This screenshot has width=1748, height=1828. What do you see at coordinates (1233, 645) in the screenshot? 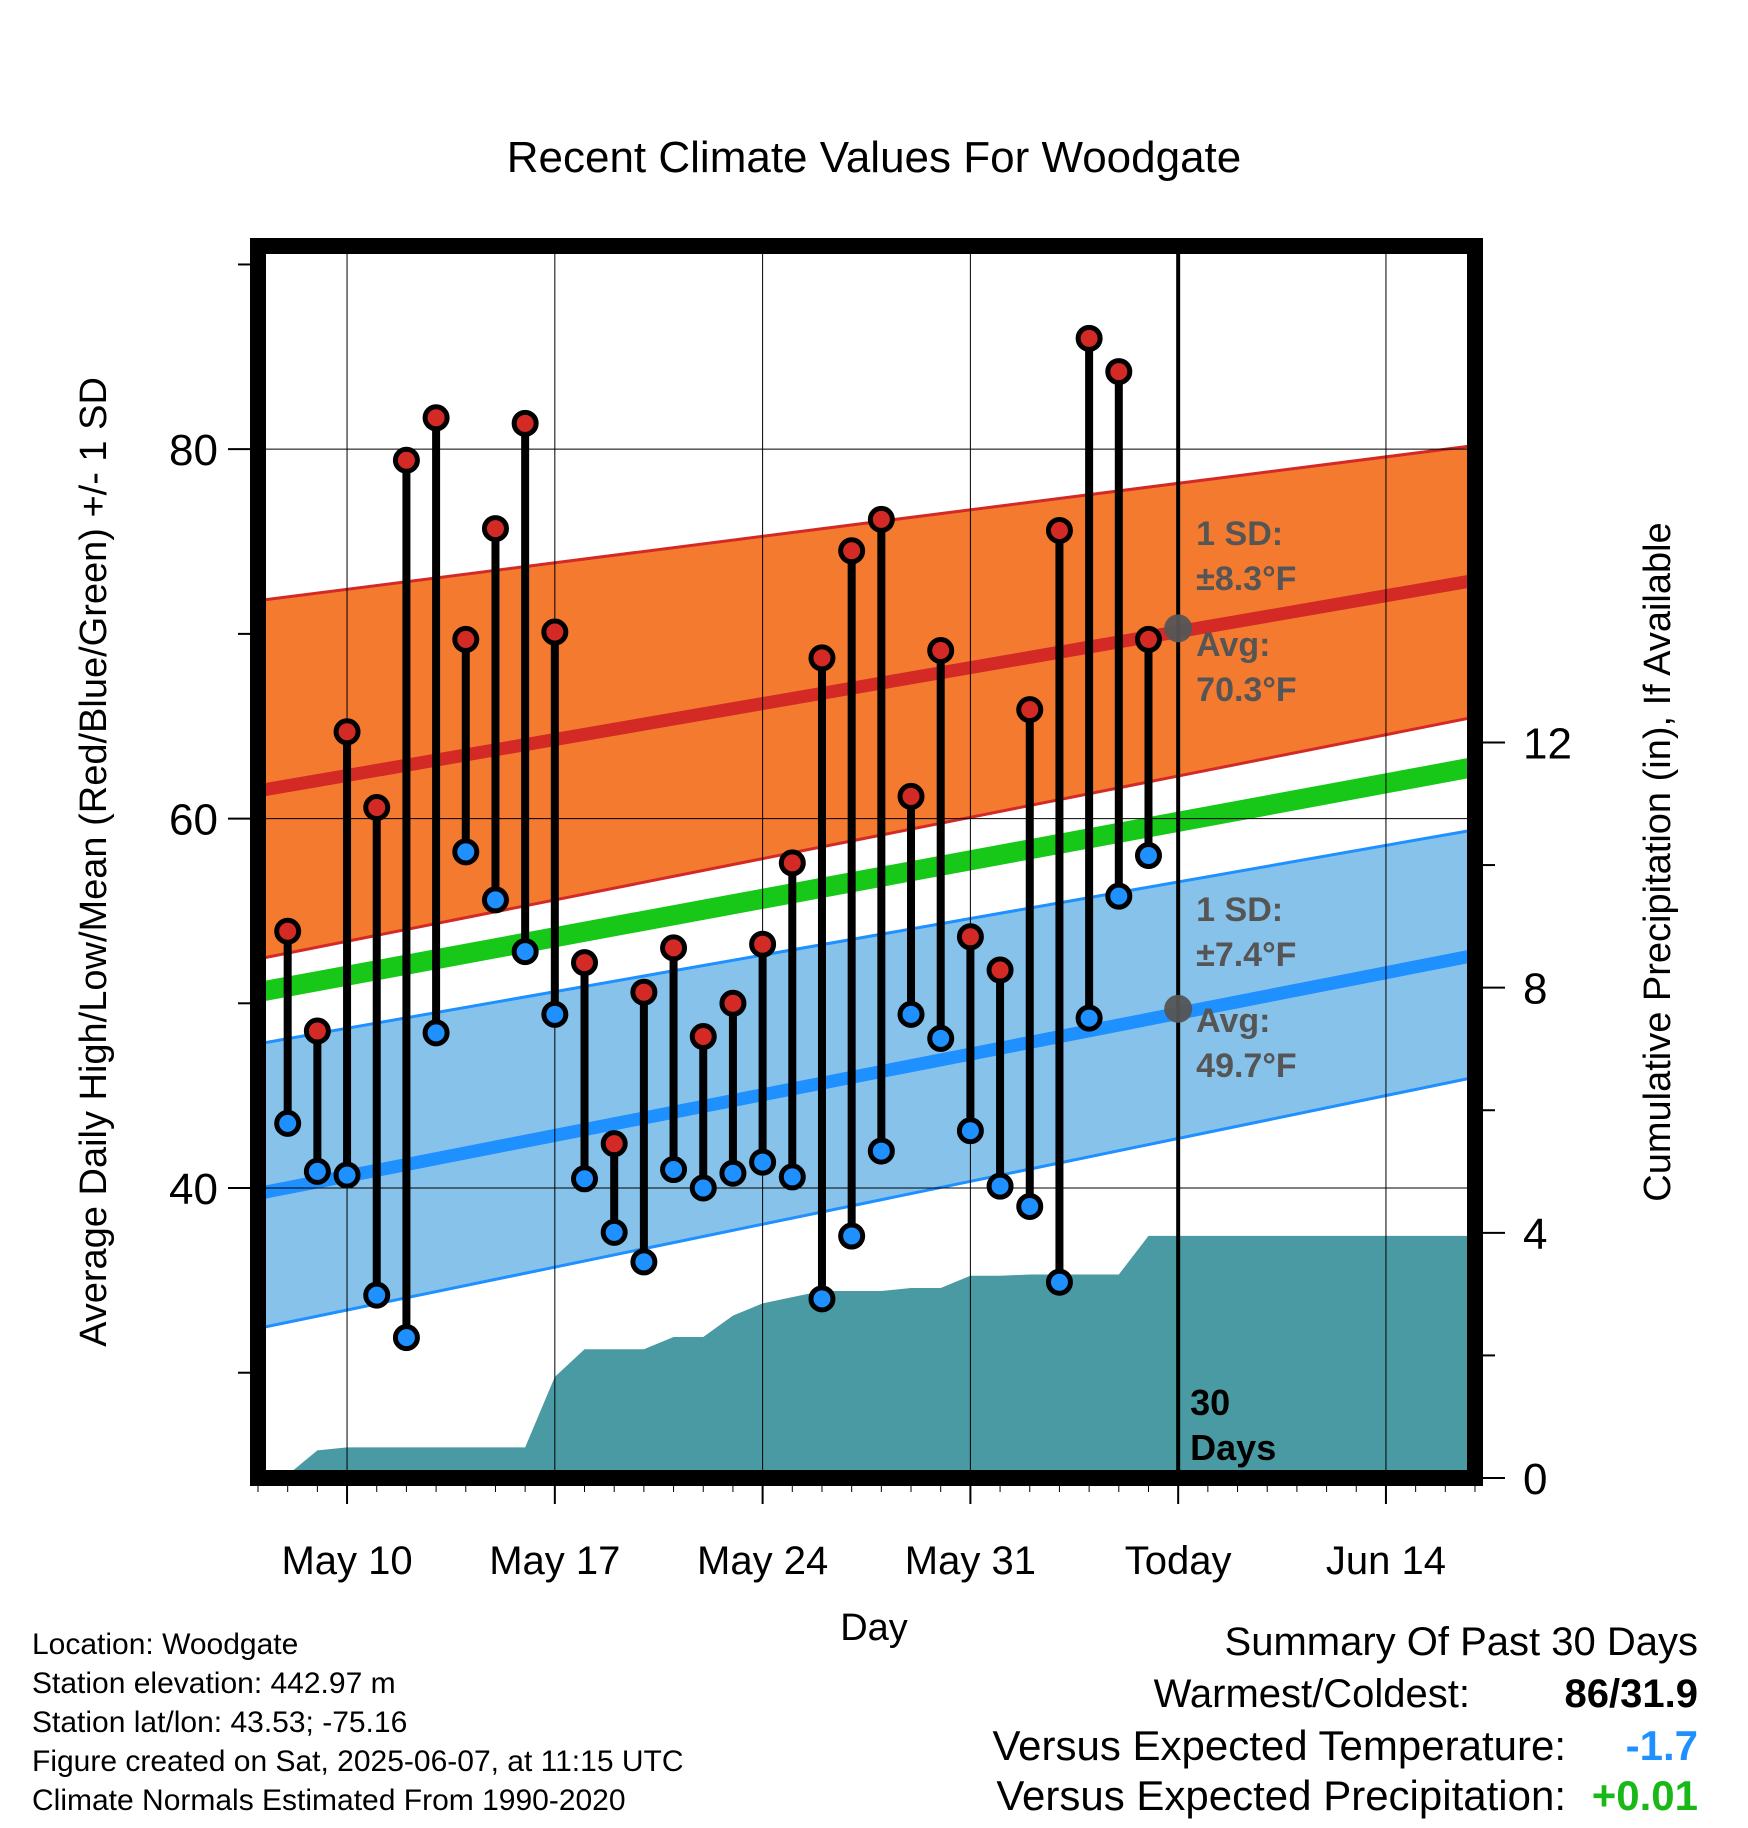
I see `high-avg-label: Avg:` at bounding box center [1233, 645].